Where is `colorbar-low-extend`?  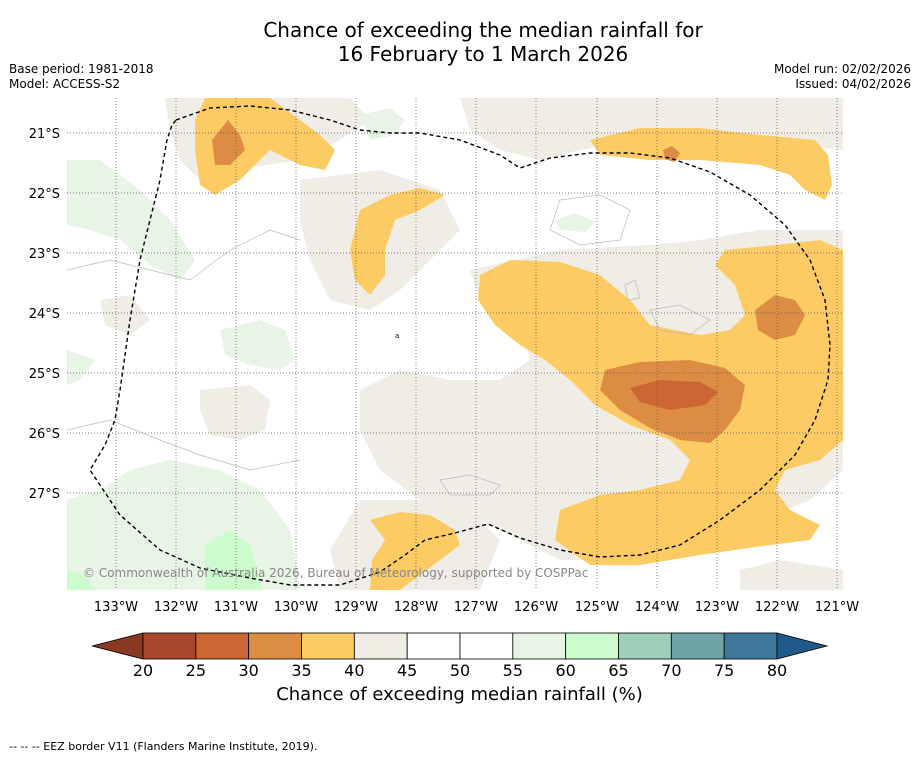
colorbar-low-extend is located at coordinates (117, 646).